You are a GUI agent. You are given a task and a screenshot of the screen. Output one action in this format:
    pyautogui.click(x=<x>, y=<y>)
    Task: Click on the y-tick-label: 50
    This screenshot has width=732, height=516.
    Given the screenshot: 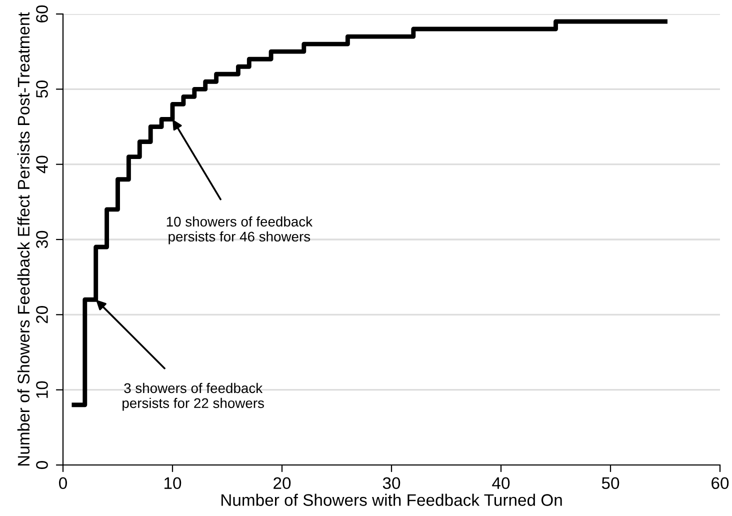 What is the action you would take?
    pyautogui.click(x=42, y=89)
    